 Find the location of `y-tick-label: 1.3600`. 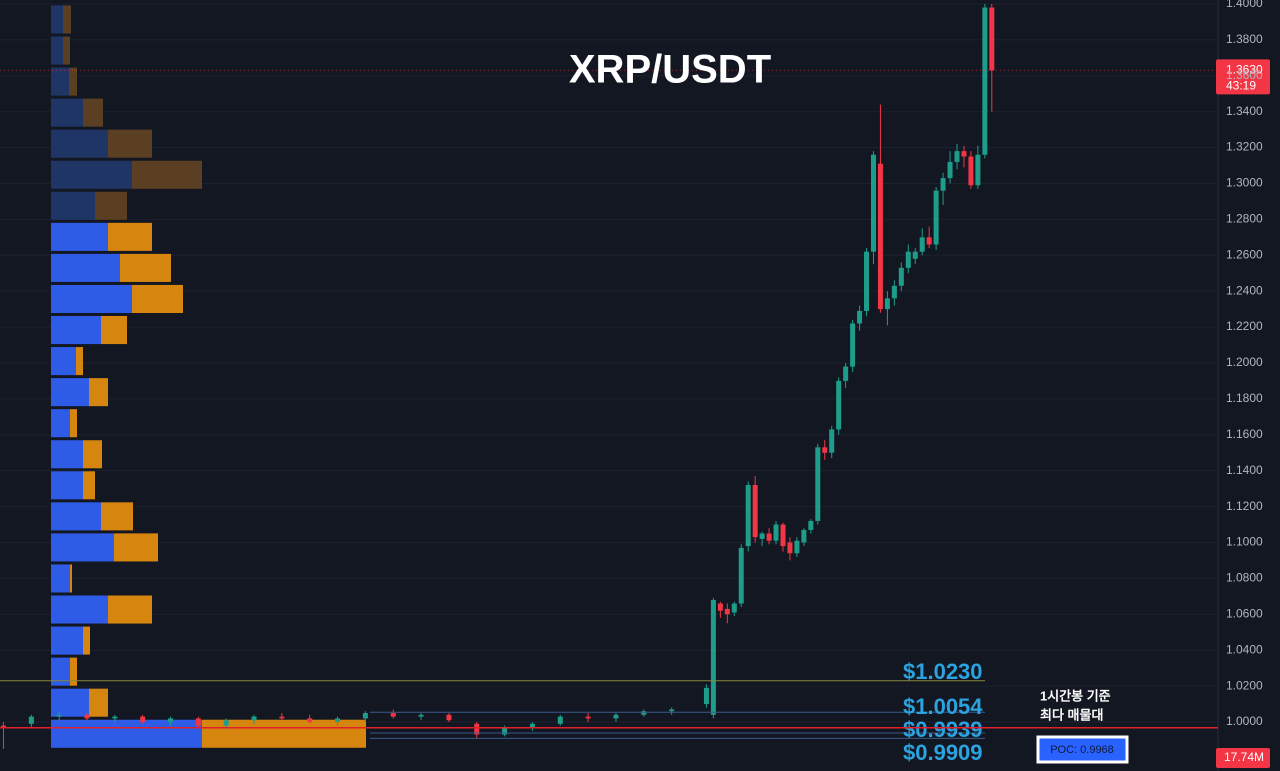

y-tick-label: 1.3600 is located at coordinates (1244, 75).